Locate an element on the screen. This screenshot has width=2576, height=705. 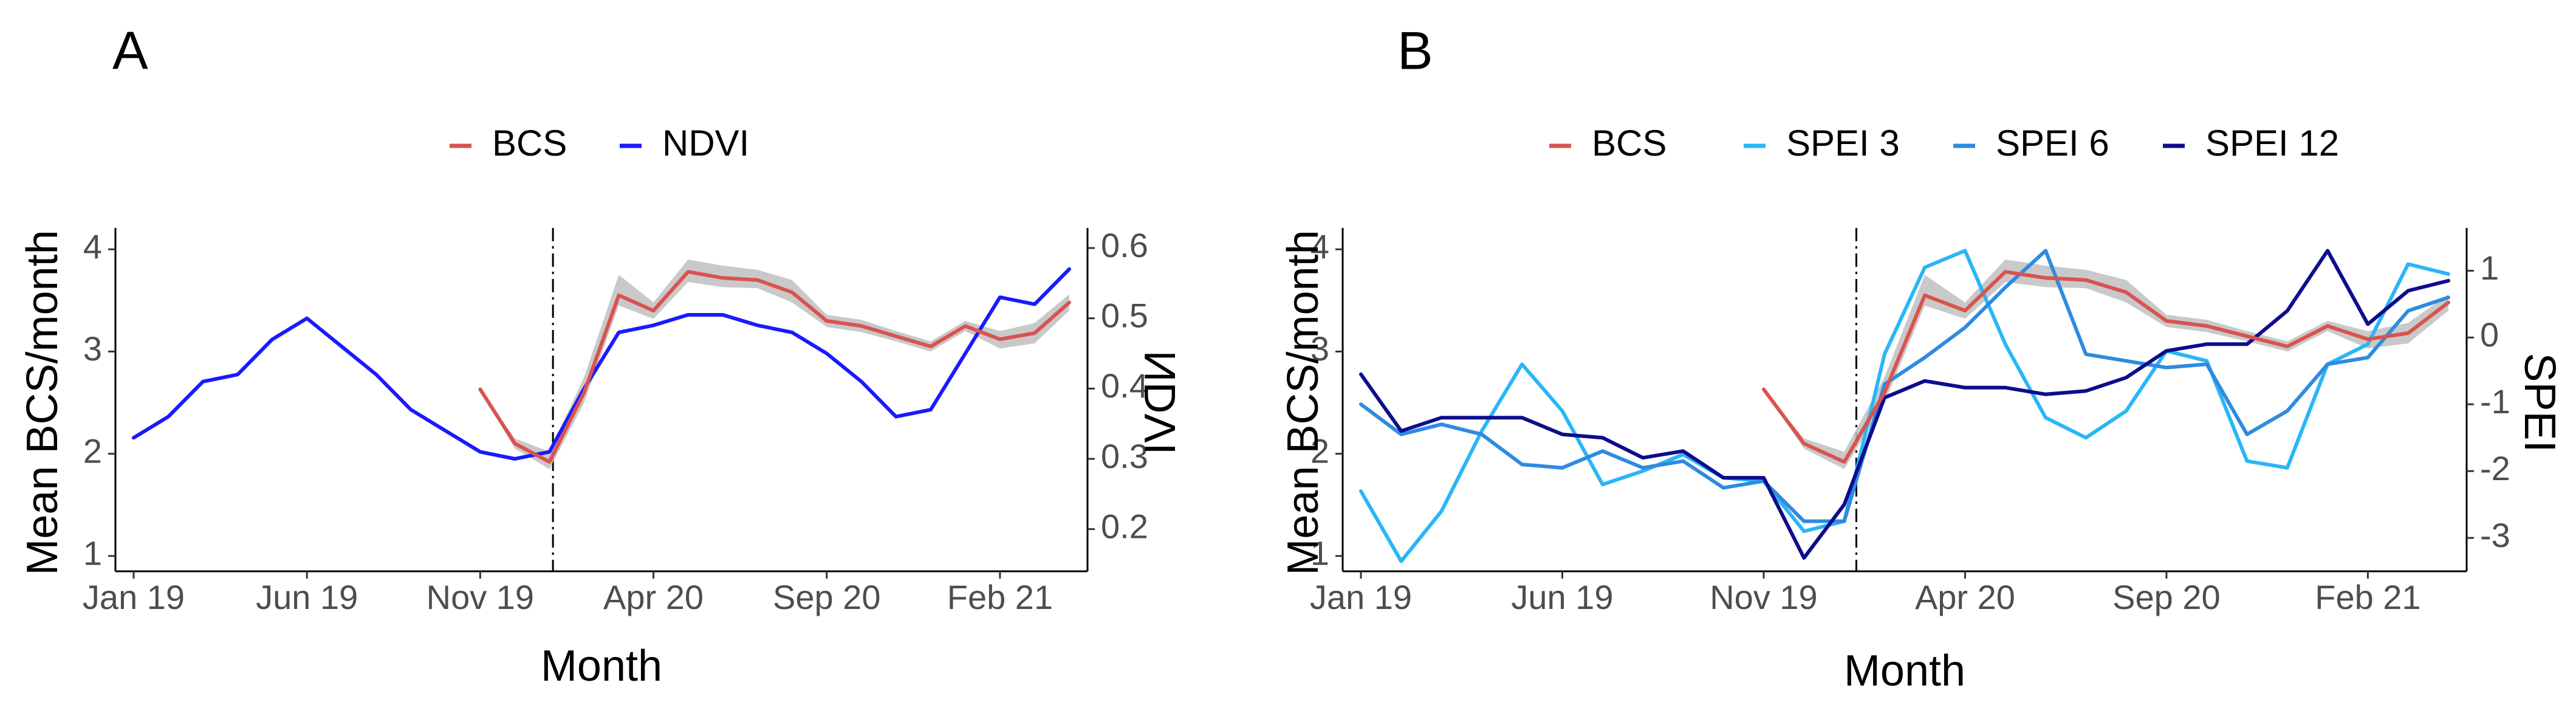
y2-tick-label: 0.5 is located at coordinates (1124, 316).